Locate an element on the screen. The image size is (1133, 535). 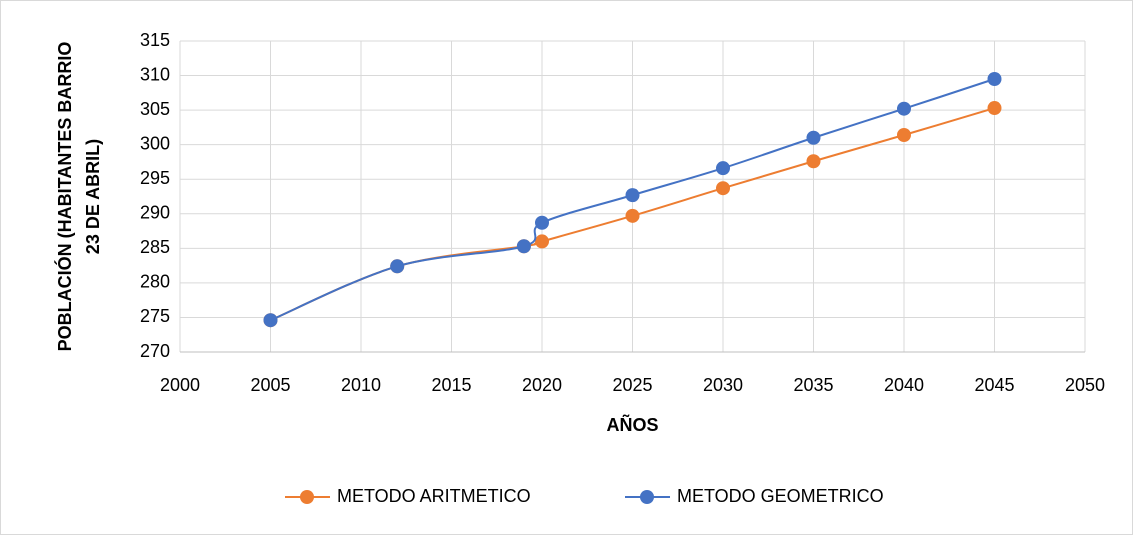
y-tick-label: 300 is located at coordinates (155, 143).